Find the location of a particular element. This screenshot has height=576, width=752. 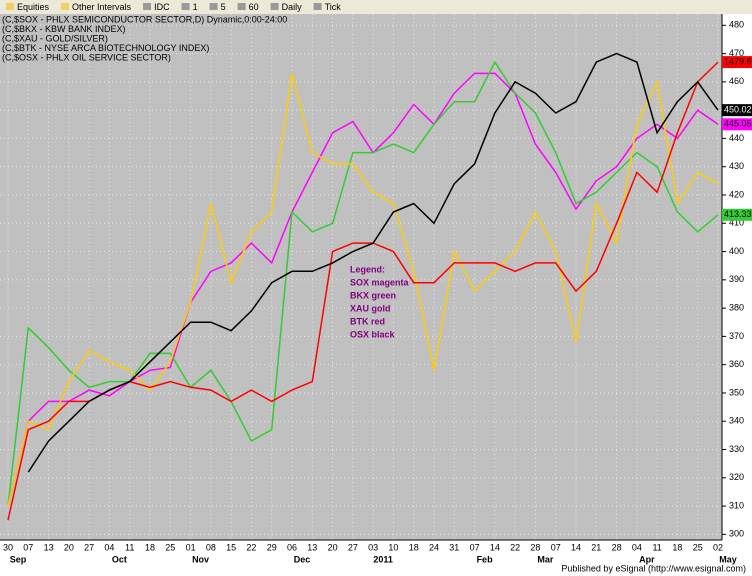

header-line: (C,$OSX - PHLX OIL SERVICE SECTOR) is located at coordinates (86, 57).